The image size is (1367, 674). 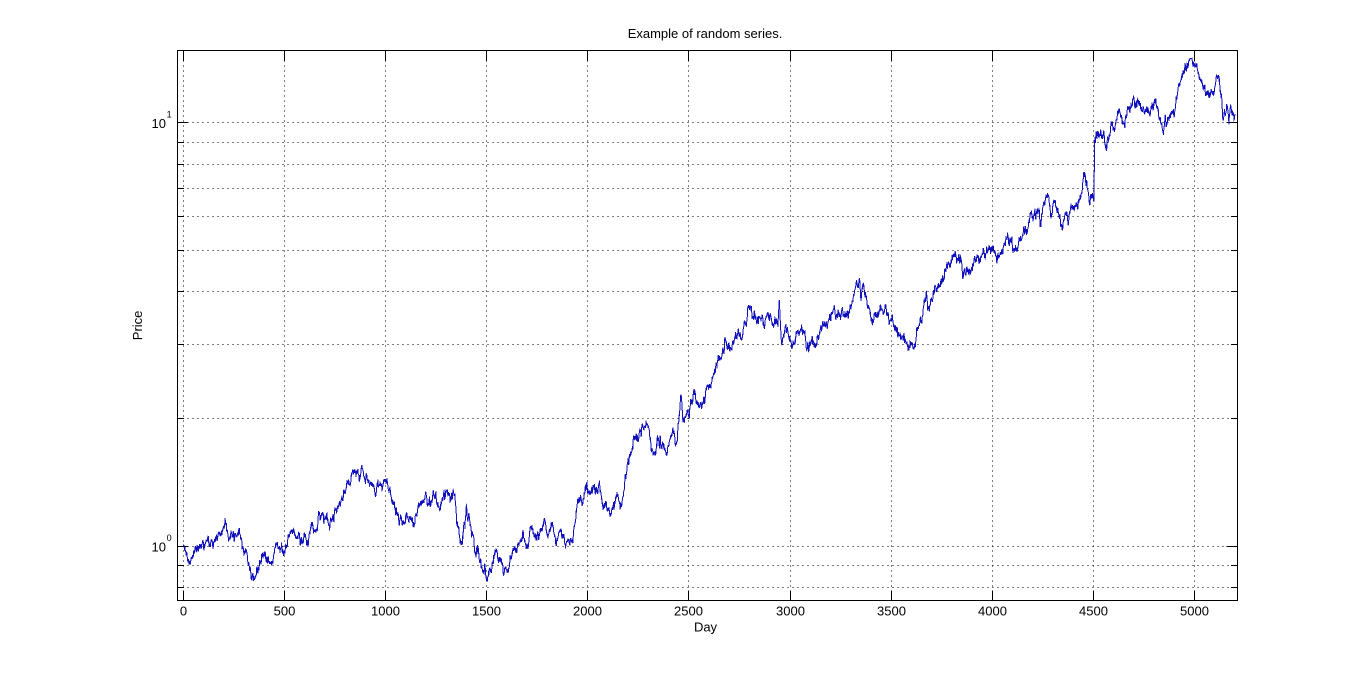 I want to click on svg-text: 4500, so click(x=1093, y=611).